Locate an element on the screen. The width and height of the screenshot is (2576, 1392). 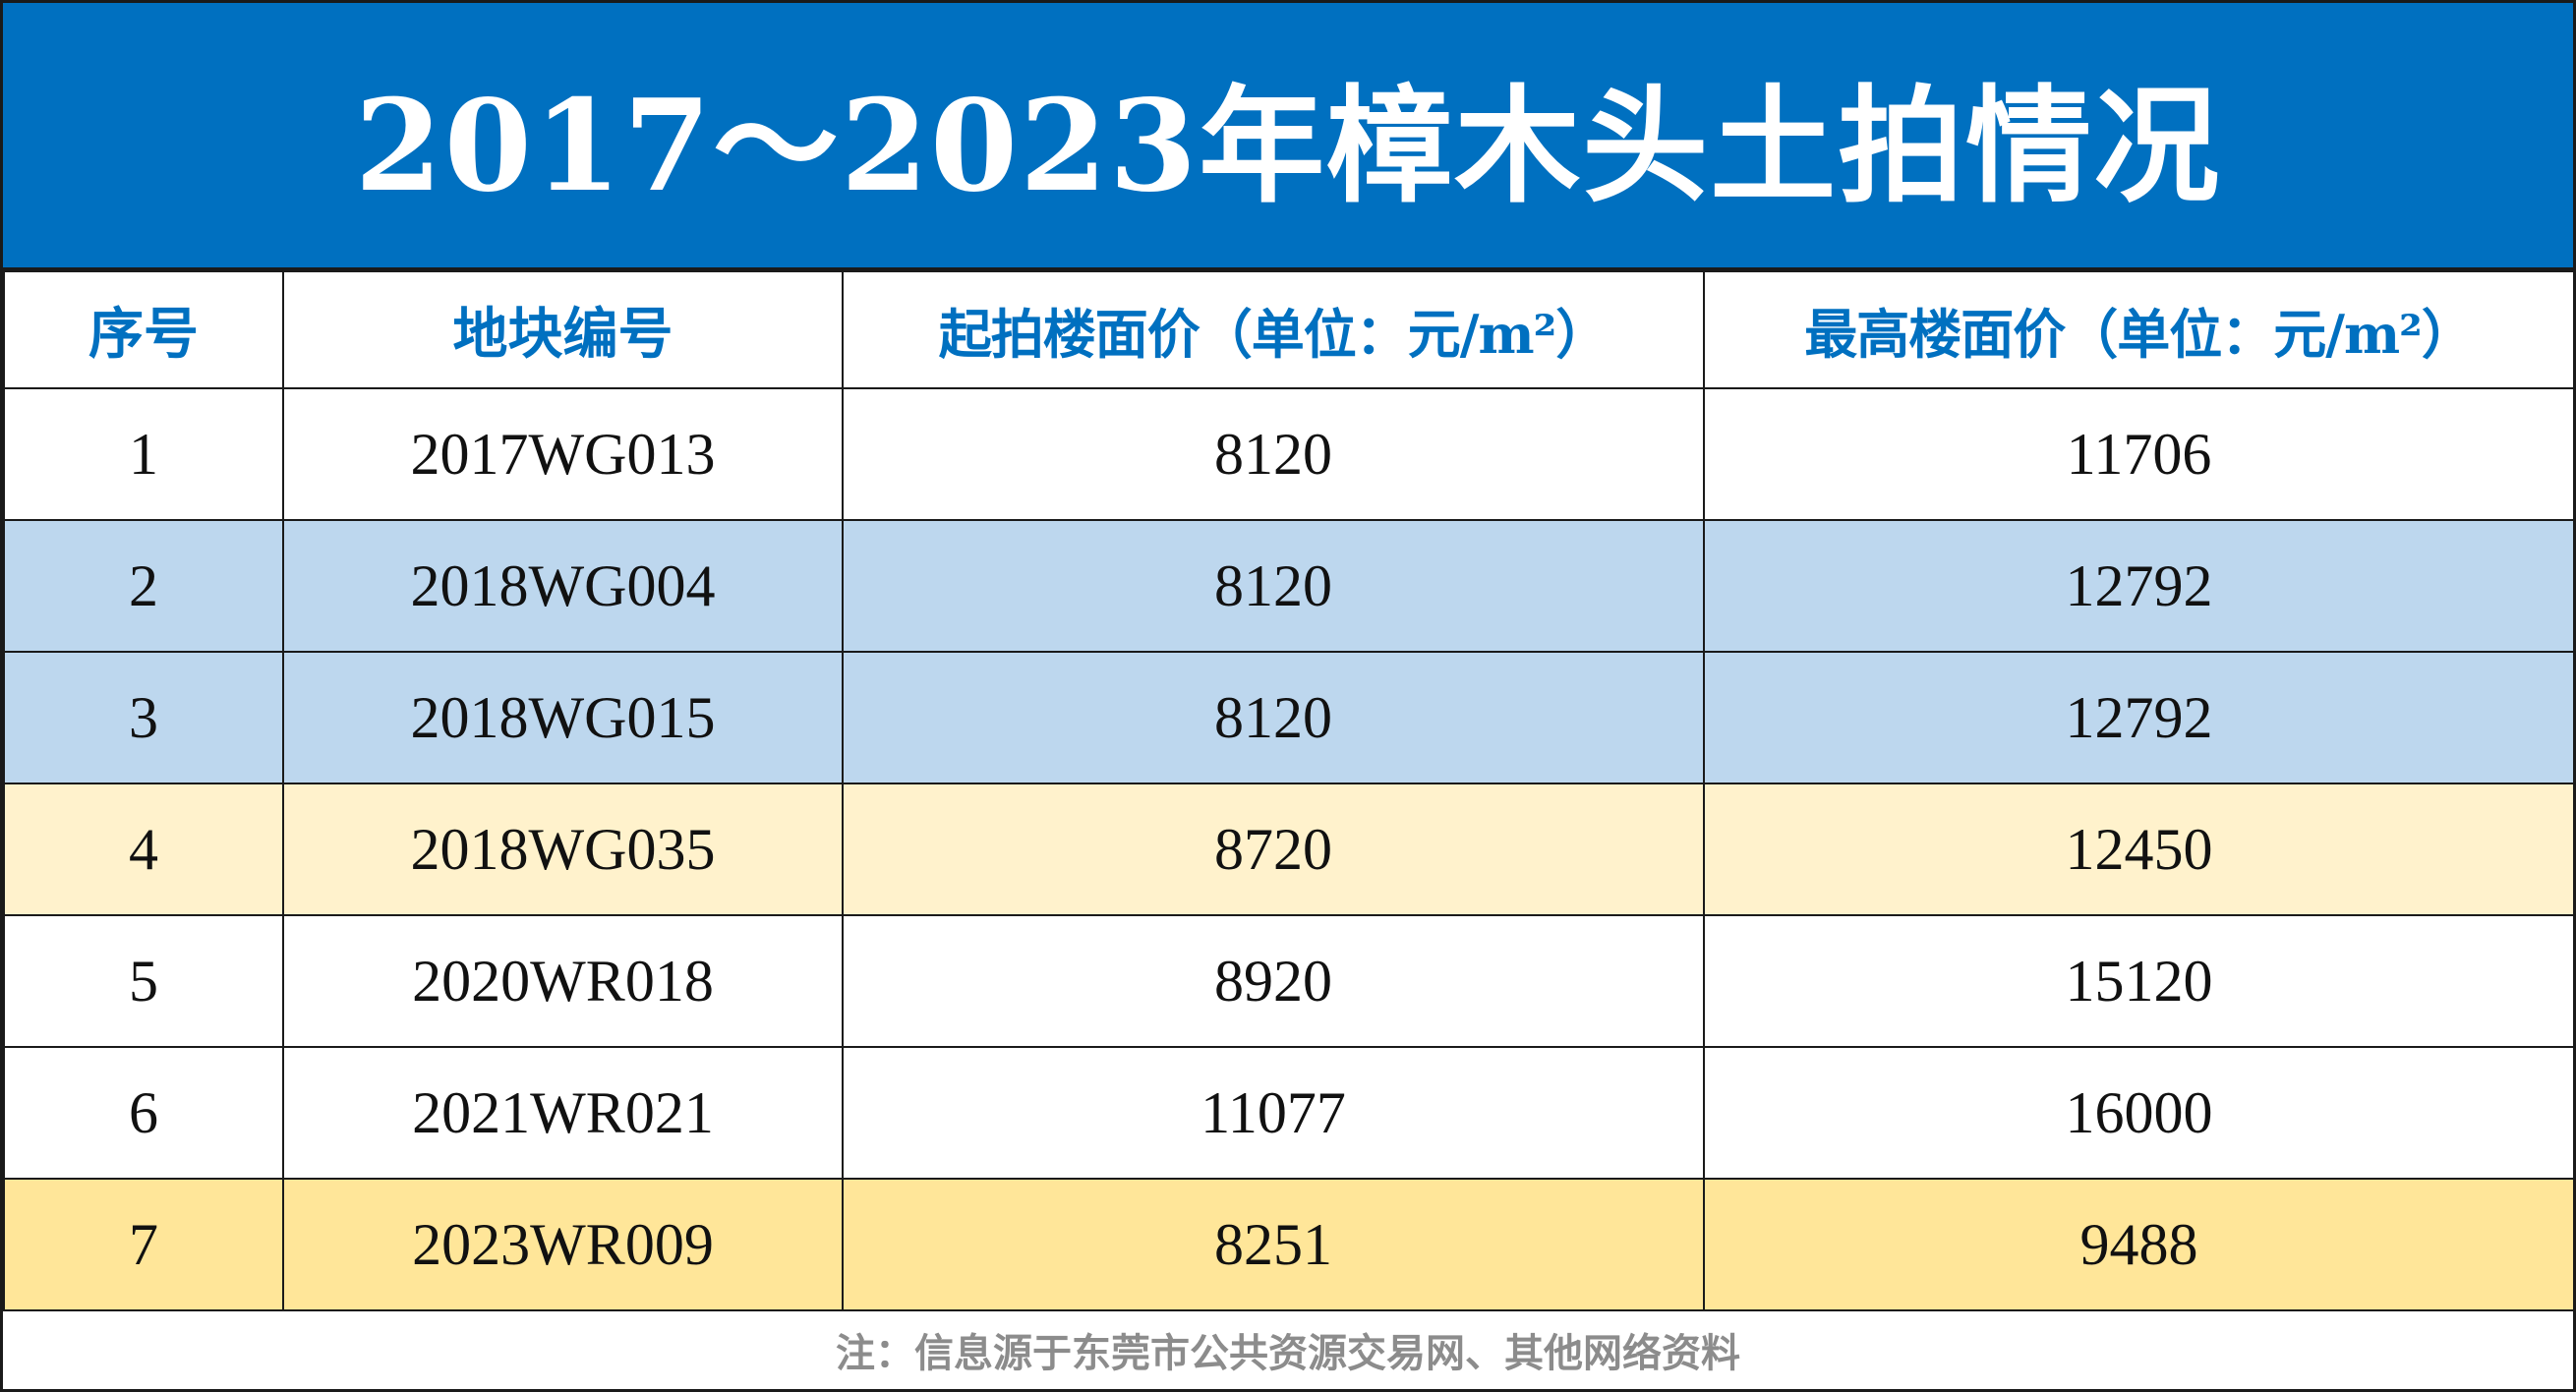
cell-max-price: 16000 is located at coordinates (2139, 1113).